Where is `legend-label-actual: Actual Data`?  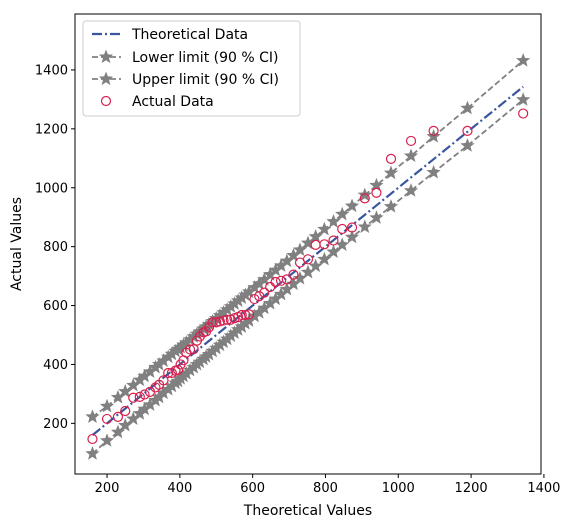 legend-label-actual: Actual Data is located at coordinates (173, 102).